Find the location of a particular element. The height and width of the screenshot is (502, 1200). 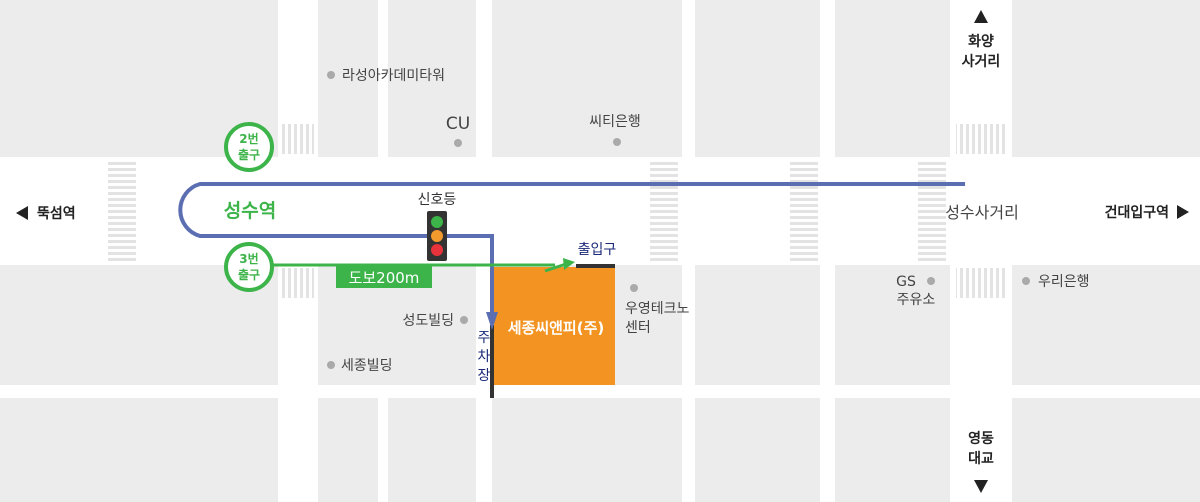

svg-text: 영동 is located at coordinates (981, 438).